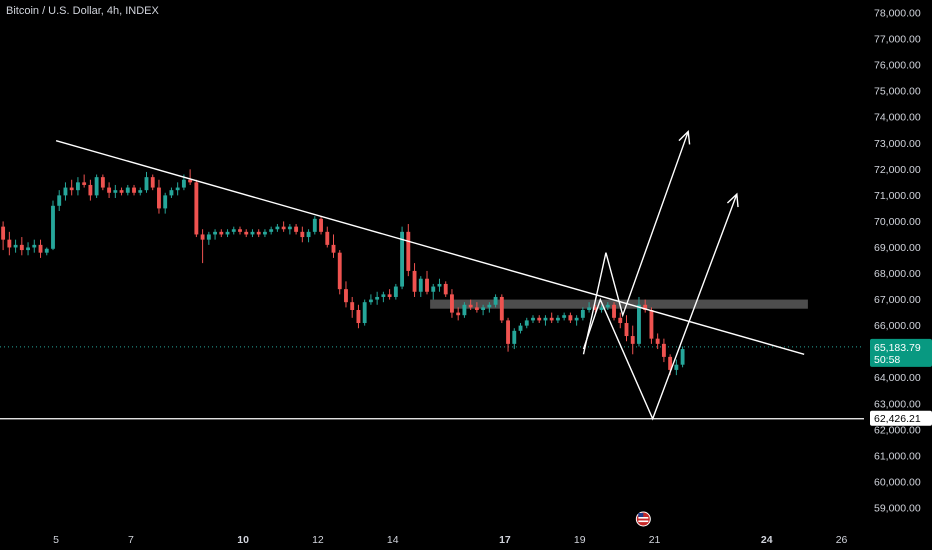 The image size is (932, 550). I want to click on y-tick-label: 59,000.00, so click(897, 508).